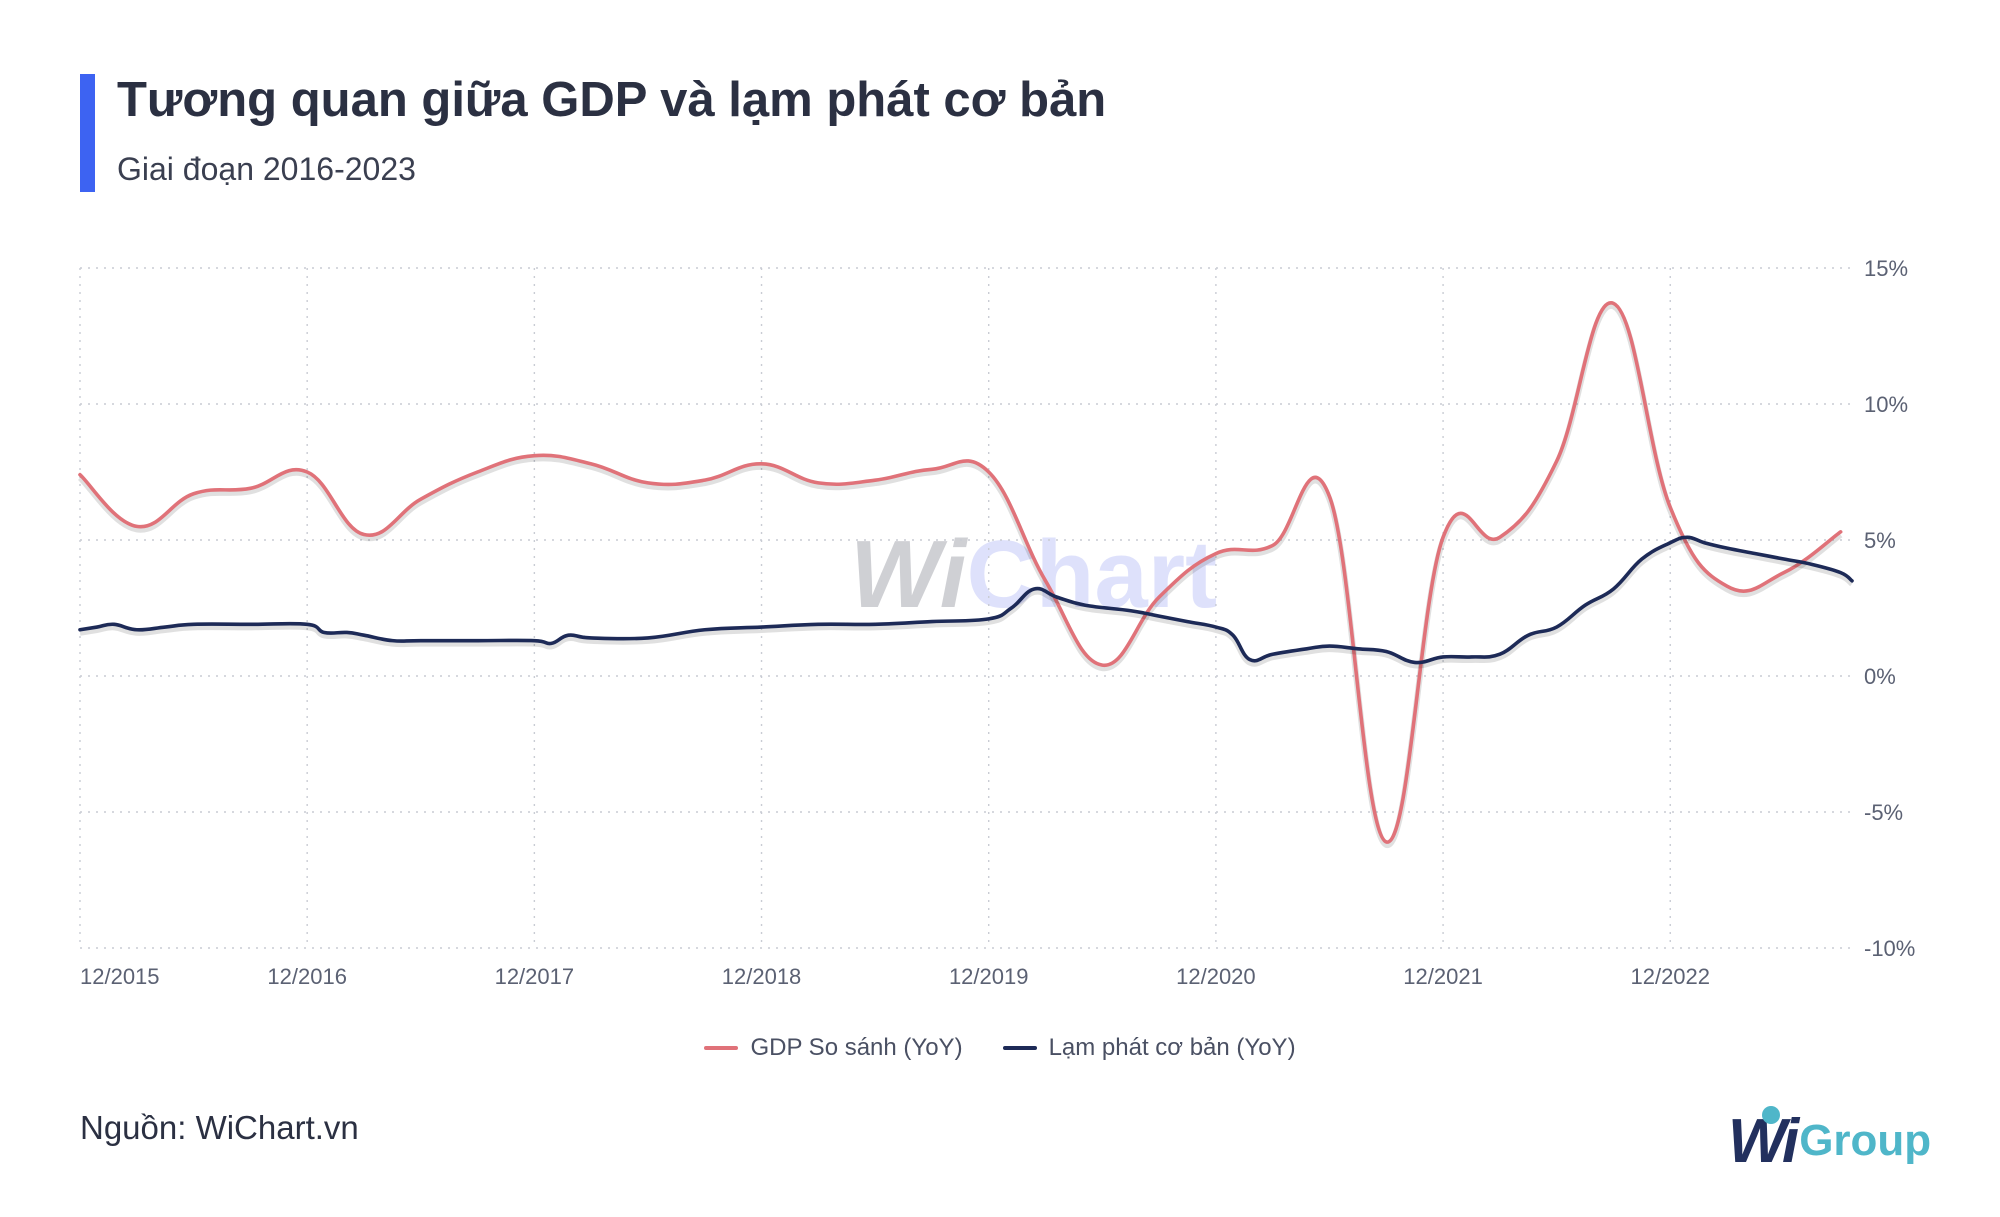  Describe the element at coordinates (1670, 976) in the screenshot. I see `x-tick-label: 12/2022` at that location.